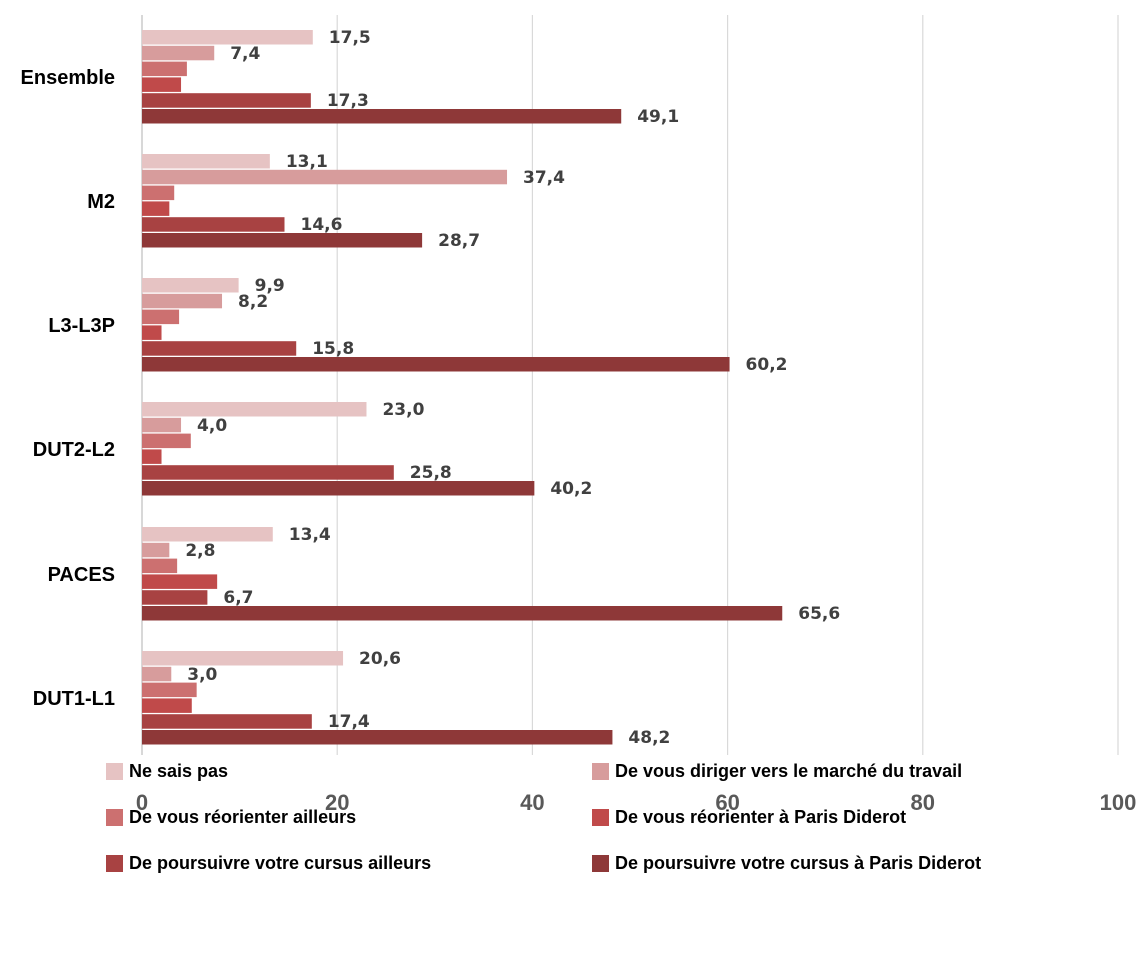  I want to click on data-label: 8,2, so click(253, 302).